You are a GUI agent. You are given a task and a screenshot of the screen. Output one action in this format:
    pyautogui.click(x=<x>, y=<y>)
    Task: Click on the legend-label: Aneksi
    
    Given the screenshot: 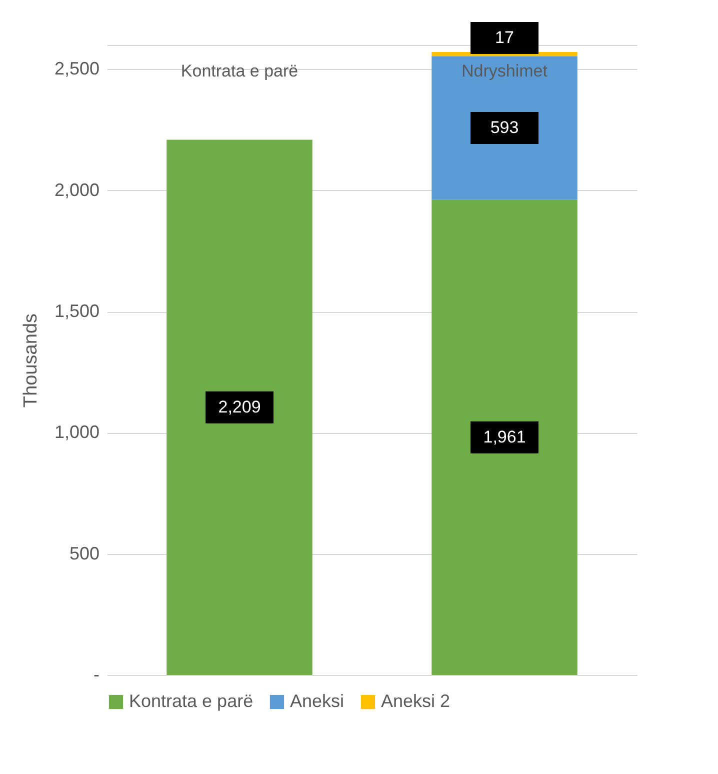 What is the action you would take?
    pyautogui.click(x=317, y=701)
    